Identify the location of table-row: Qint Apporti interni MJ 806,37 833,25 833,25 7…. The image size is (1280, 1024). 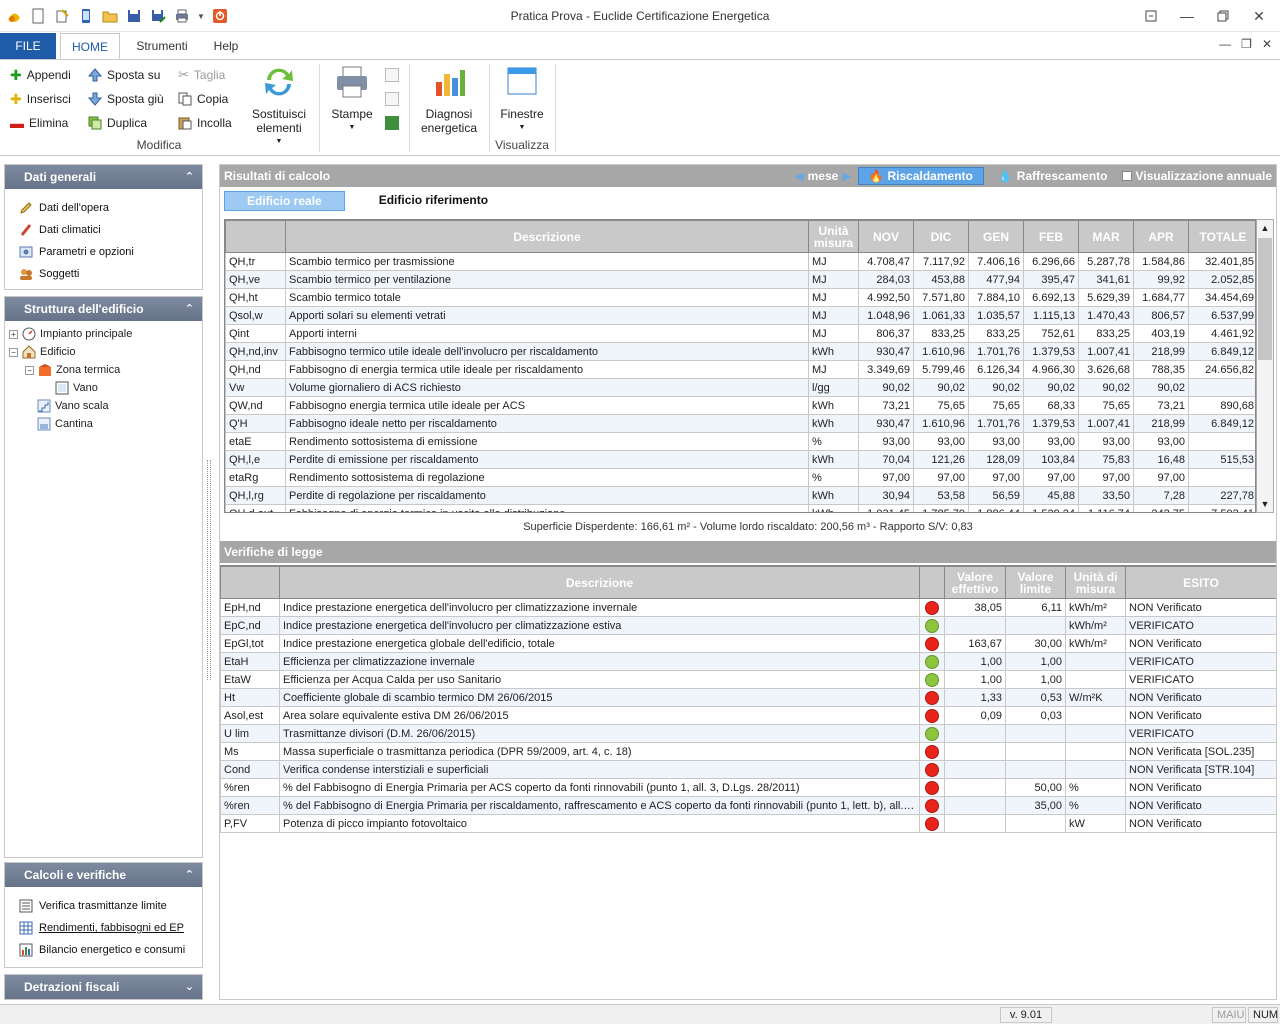
(740, 333).